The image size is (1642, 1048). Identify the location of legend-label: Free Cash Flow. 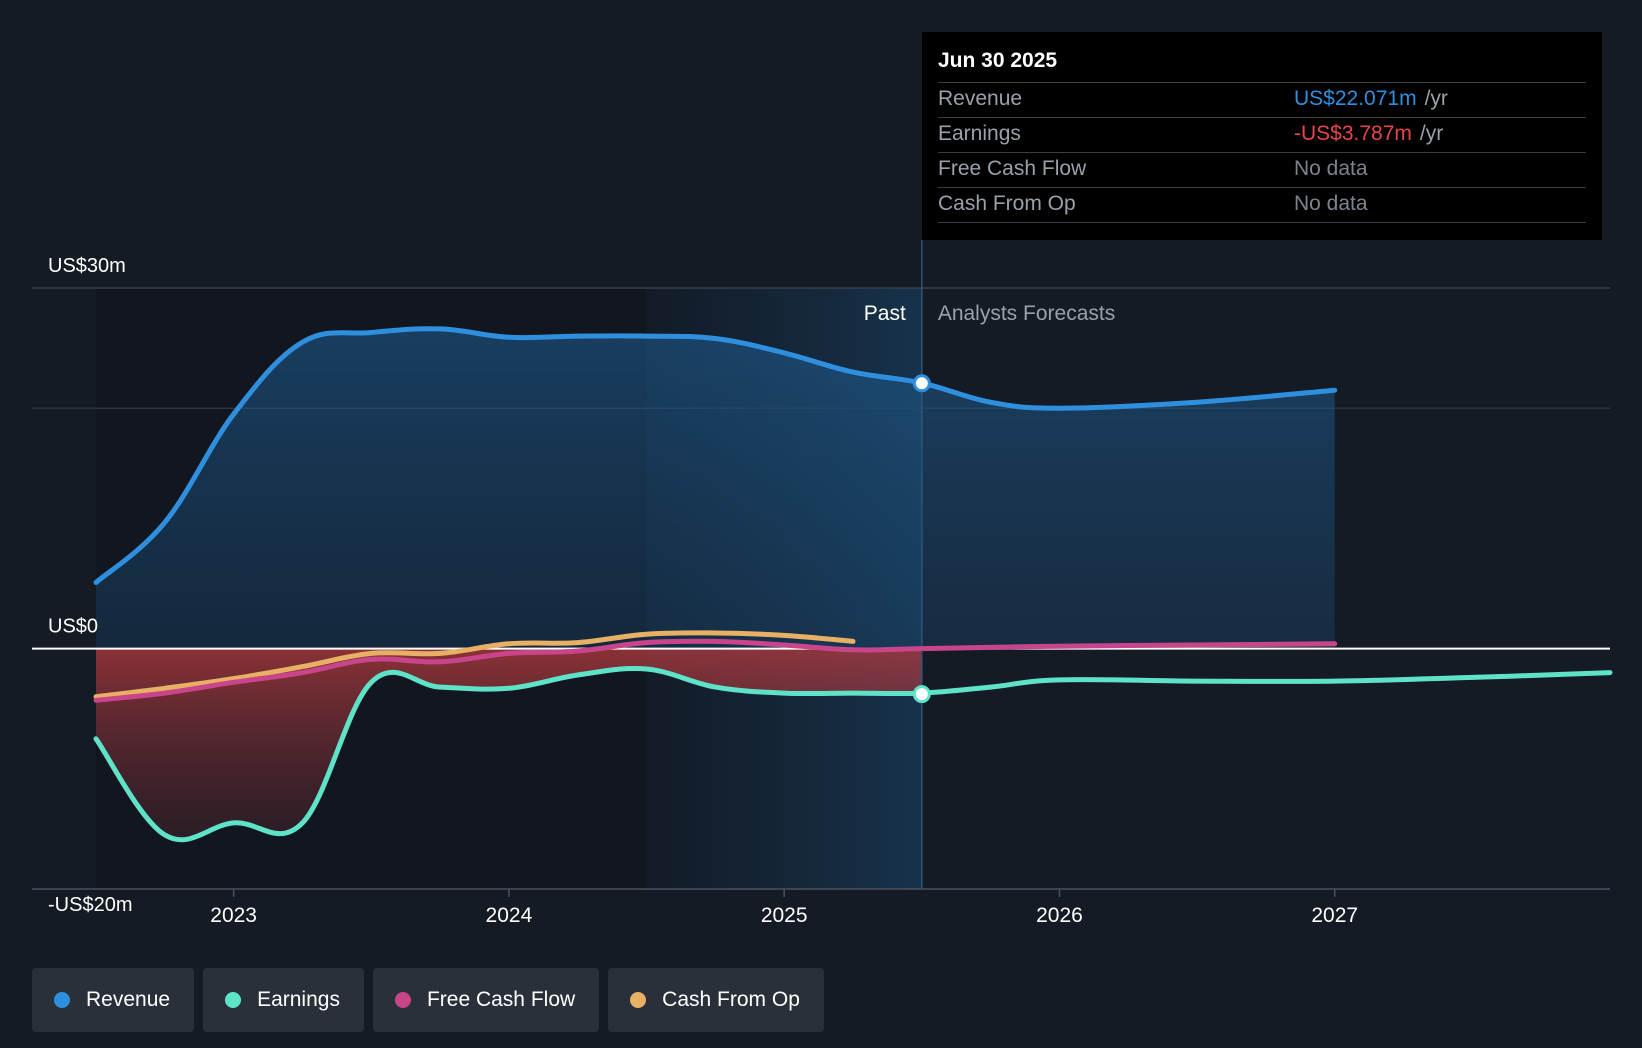
(501, 999).